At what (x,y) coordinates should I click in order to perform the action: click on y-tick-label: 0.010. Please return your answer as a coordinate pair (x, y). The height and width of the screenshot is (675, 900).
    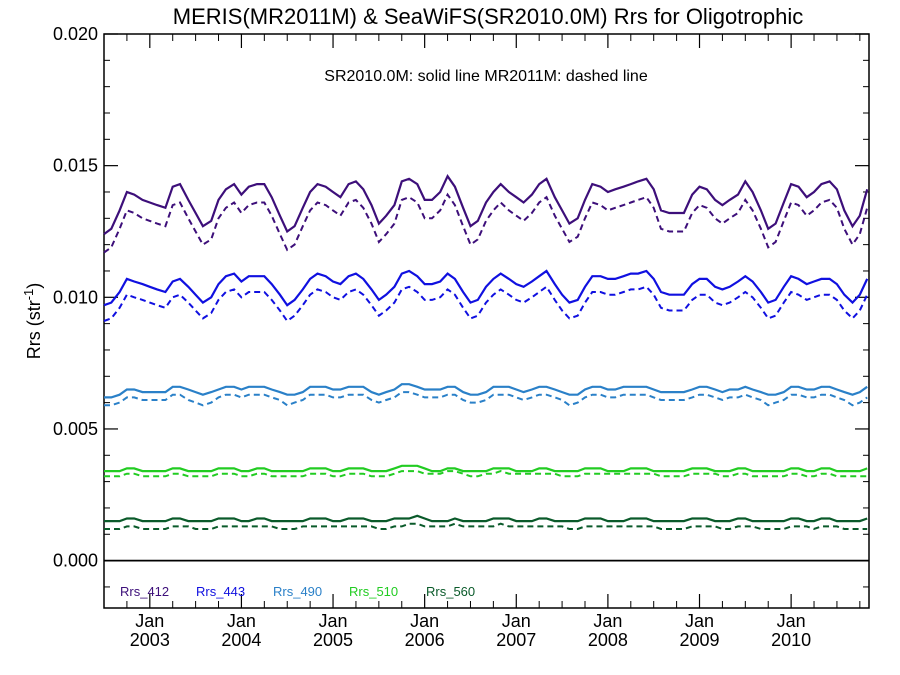
    Looking at the image, I should click on (75, 297).